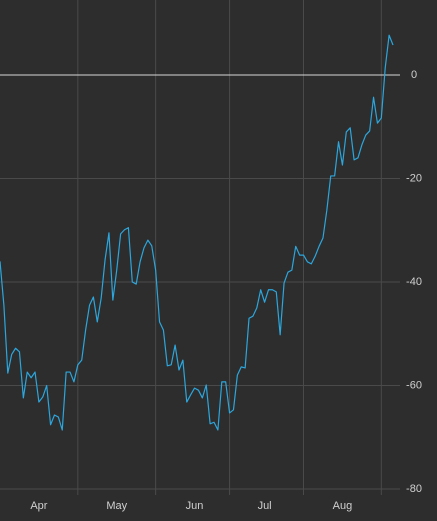 The width and height of the screenshot is (437, 521). What do you see at coordinates (116, 506) in the screenshot?
I see `x-tick-label: May` at bounding box center [116, 506].